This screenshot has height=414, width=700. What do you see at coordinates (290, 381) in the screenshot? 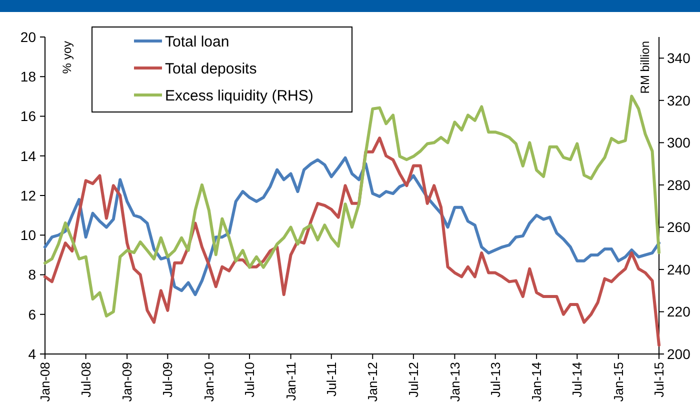
I see `x-tick-label: Jan-11` at bounding box center [290, 381].